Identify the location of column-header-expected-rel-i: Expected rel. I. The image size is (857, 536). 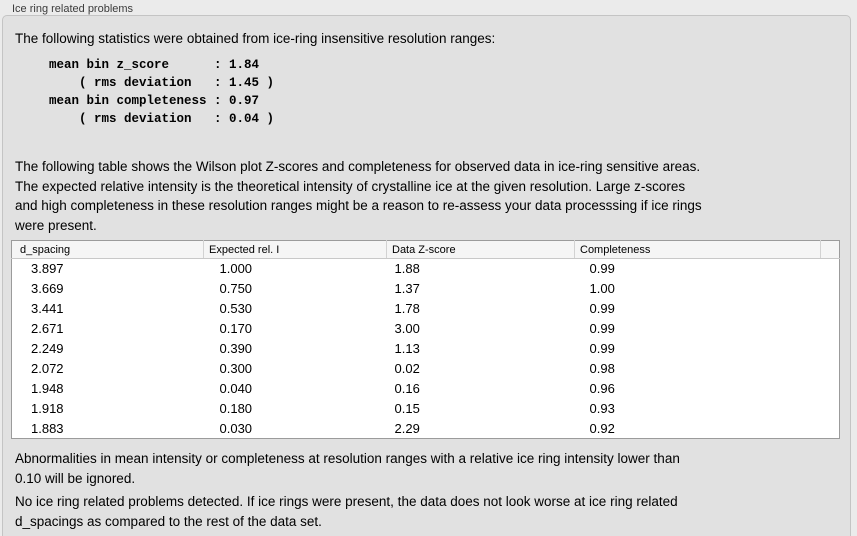
(295, 249).